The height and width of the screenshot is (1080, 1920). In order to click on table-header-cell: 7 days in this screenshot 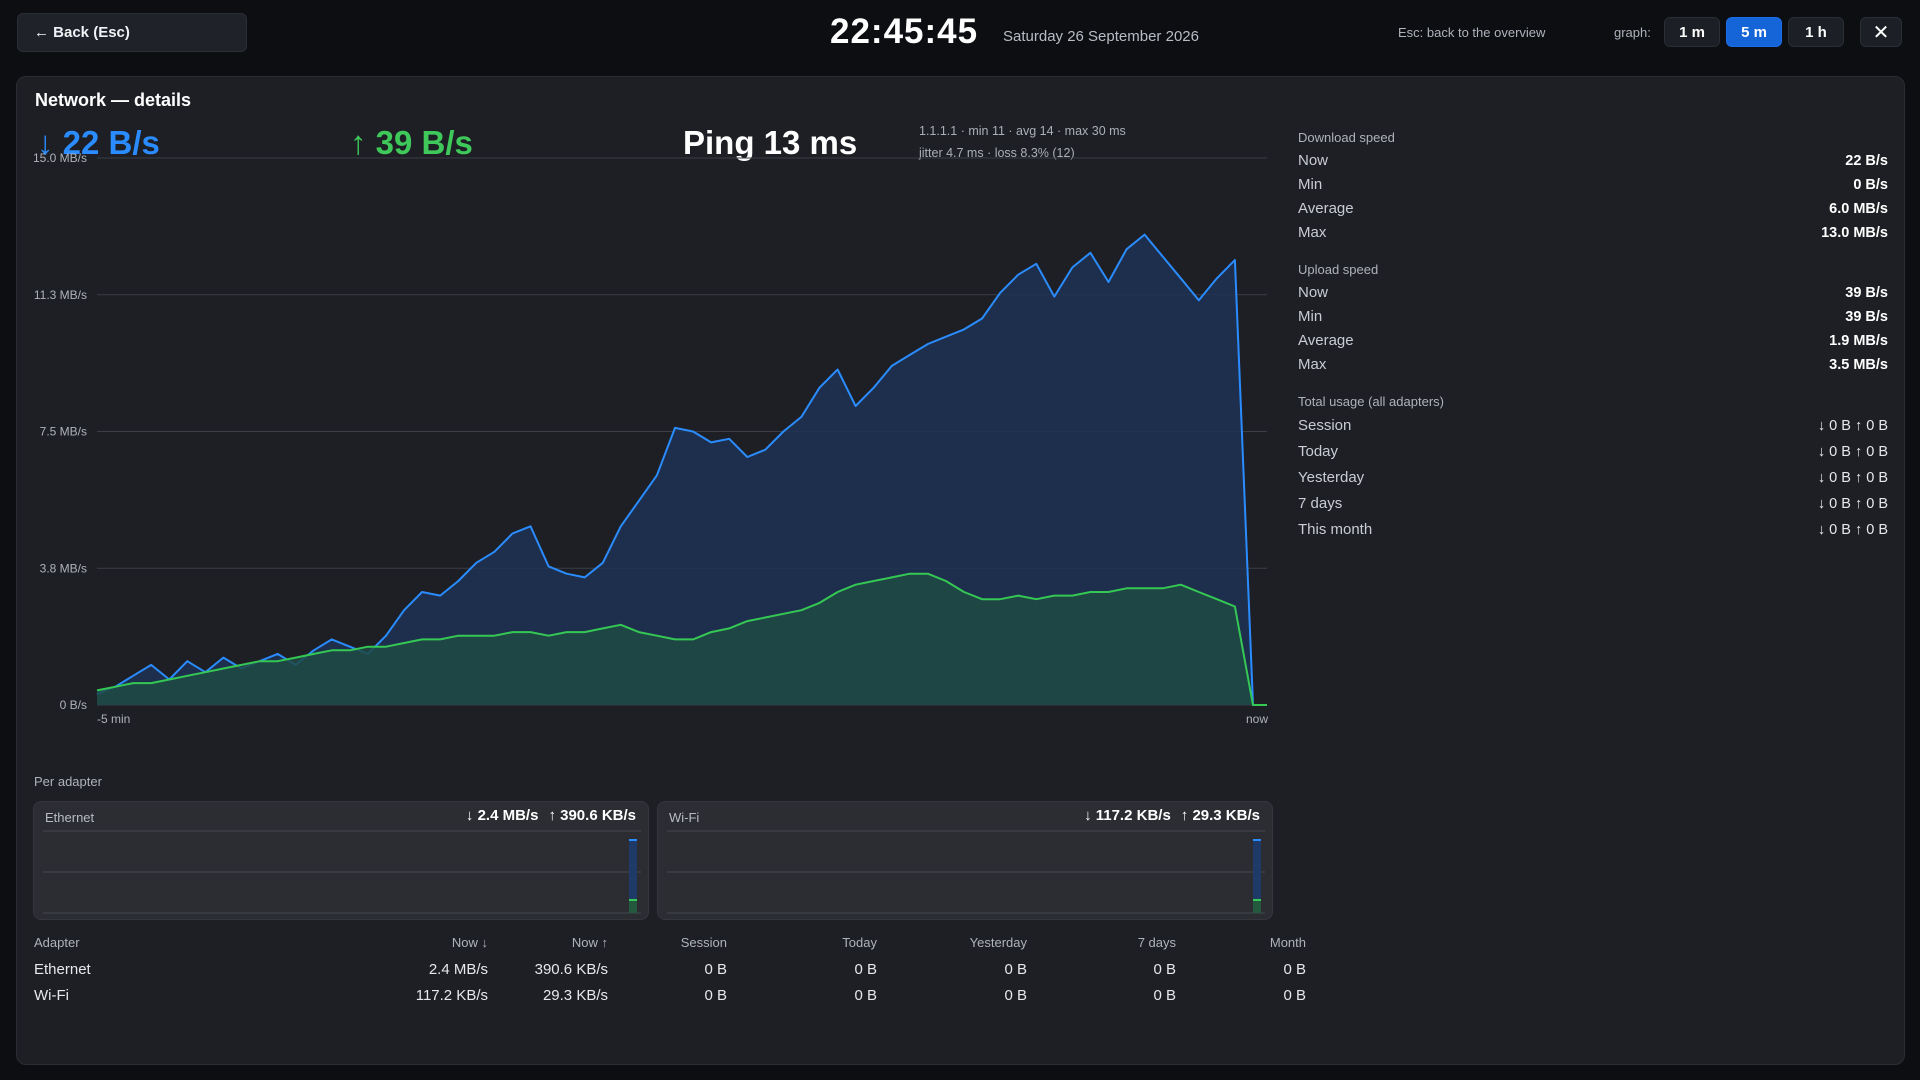, I will do `click(1156, 942)`.